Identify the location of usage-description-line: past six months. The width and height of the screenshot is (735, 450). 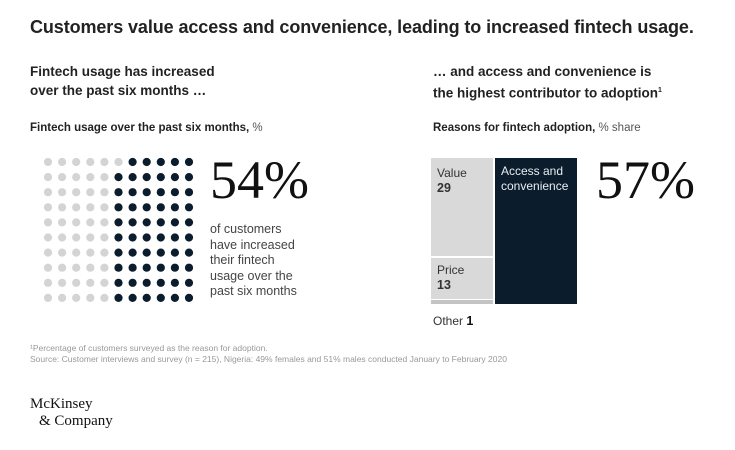
(253, 291).